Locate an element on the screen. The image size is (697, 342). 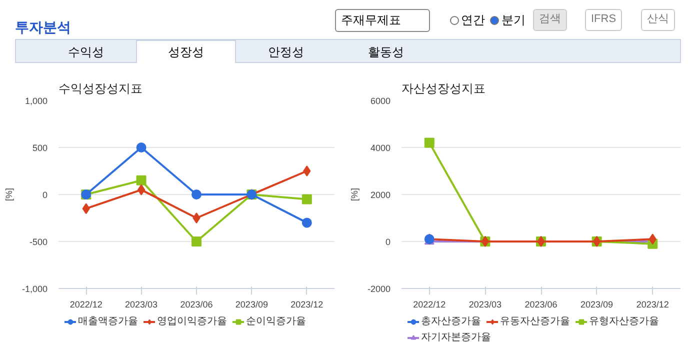
text: 연간 is located at coordinates (473, 20).